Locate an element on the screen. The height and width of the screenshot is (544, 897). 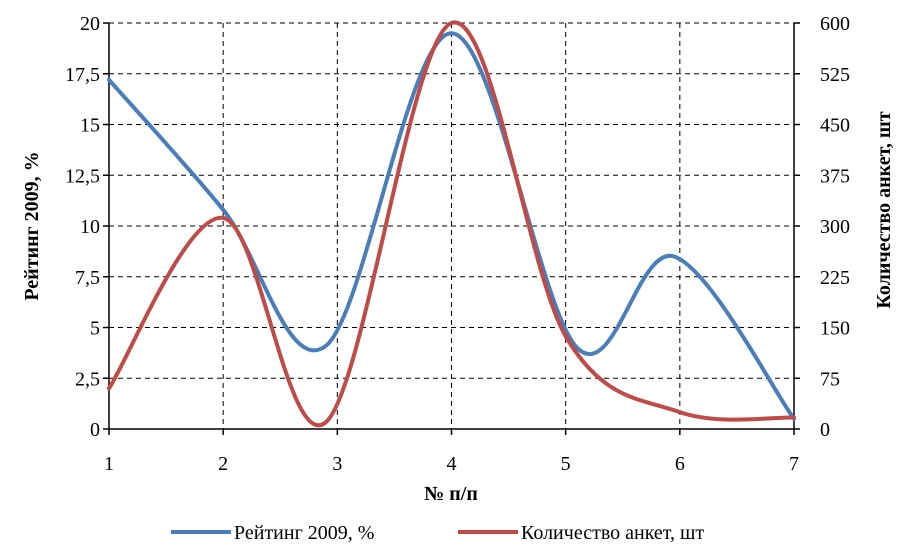
right-y-tick-labels: 0 75 150 225 300 375 450 525 600 is located at coordinates (835, 227).